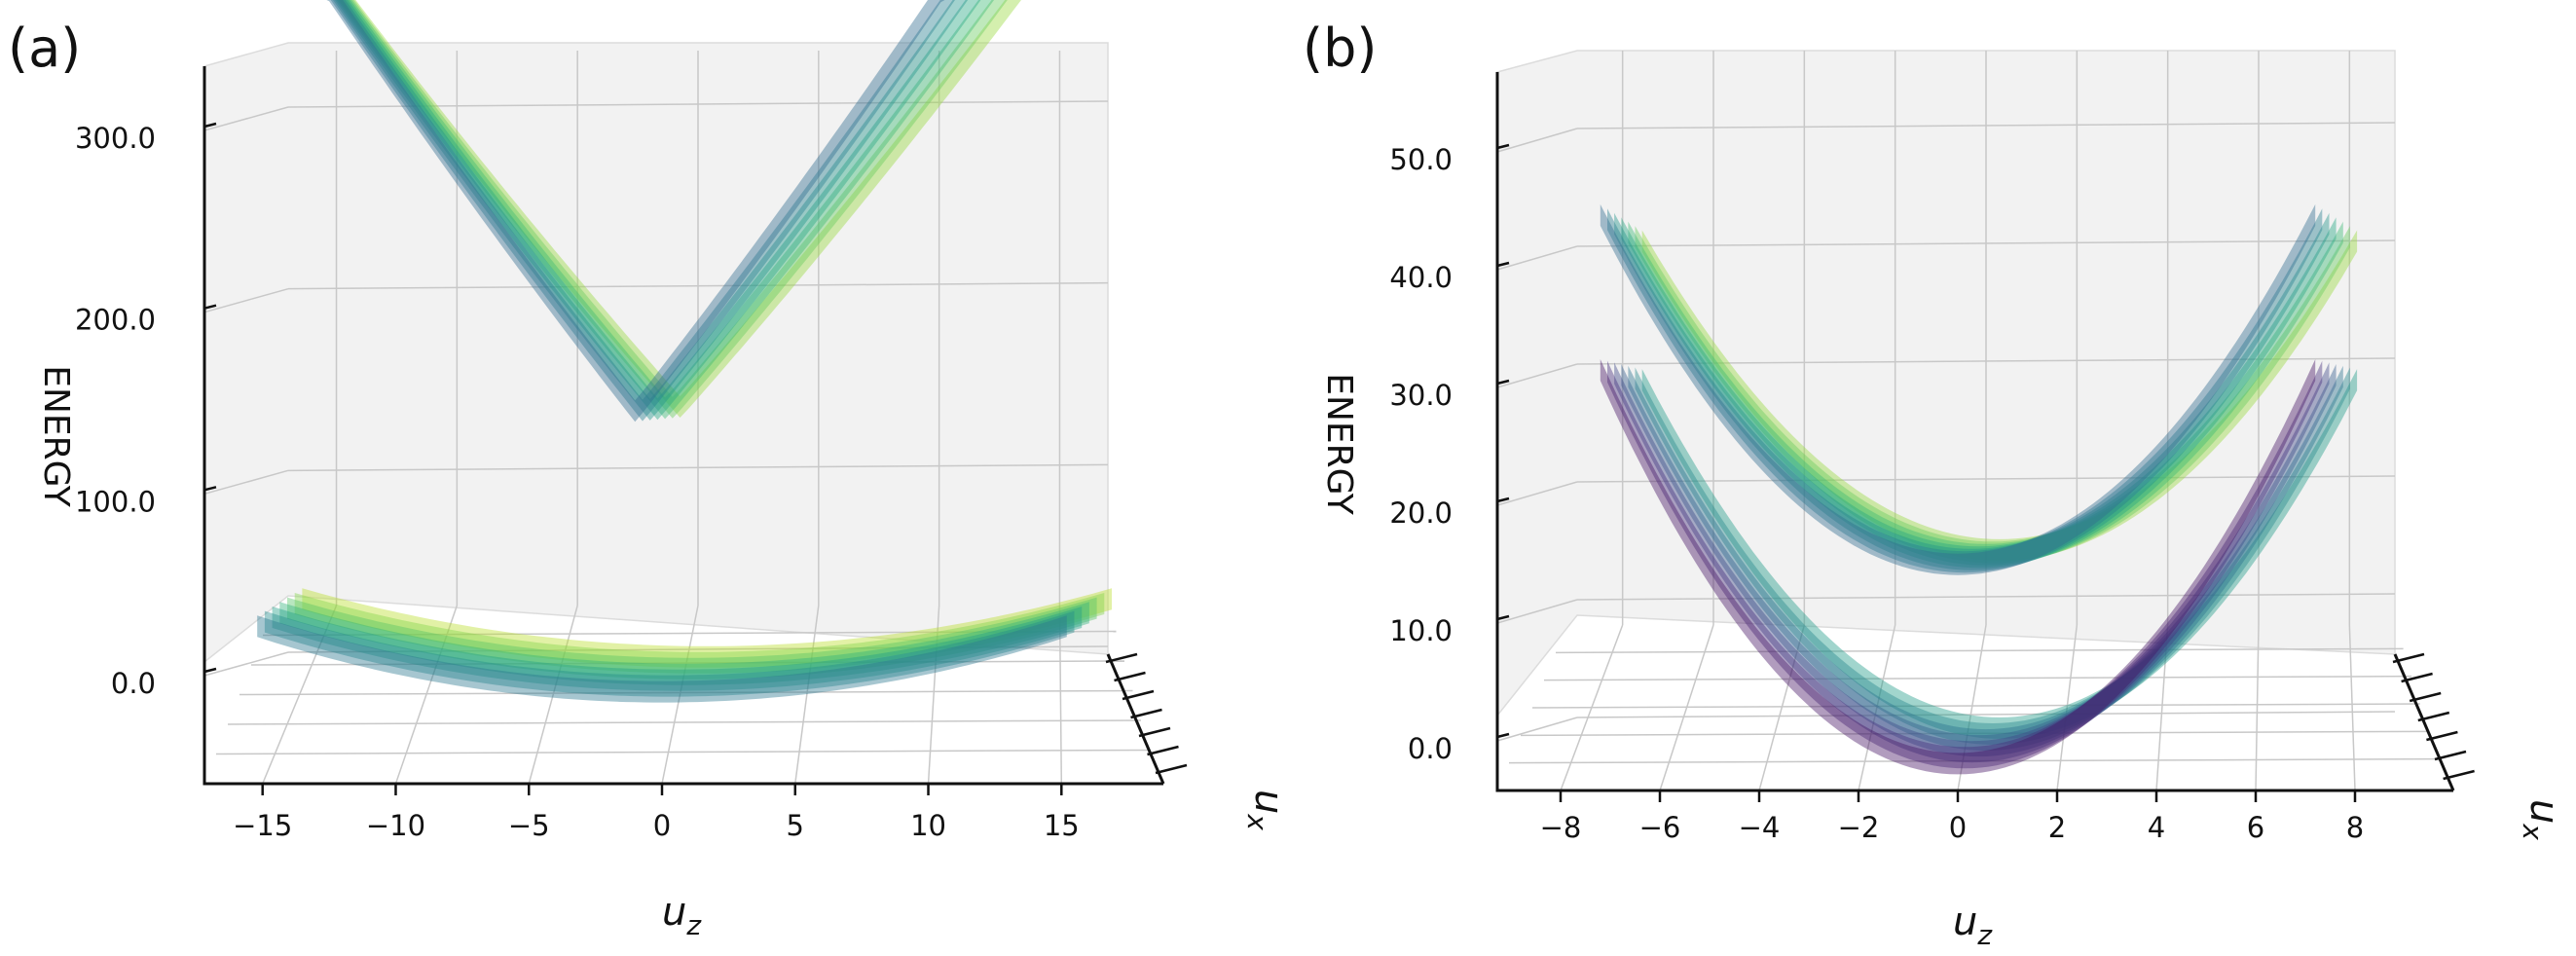  Describe the element at coordinates (1266, 810) in the screenshot. I see `panel-a-depth-axis-title: ux` at that location.